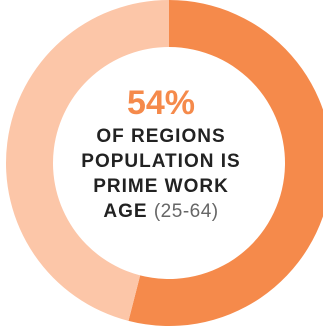 The height and width of the screenshot is (326, 323). Describe the element at coordinates (125, 211) in the screenshot. I see `caption-age-bold: AGE` at that location.